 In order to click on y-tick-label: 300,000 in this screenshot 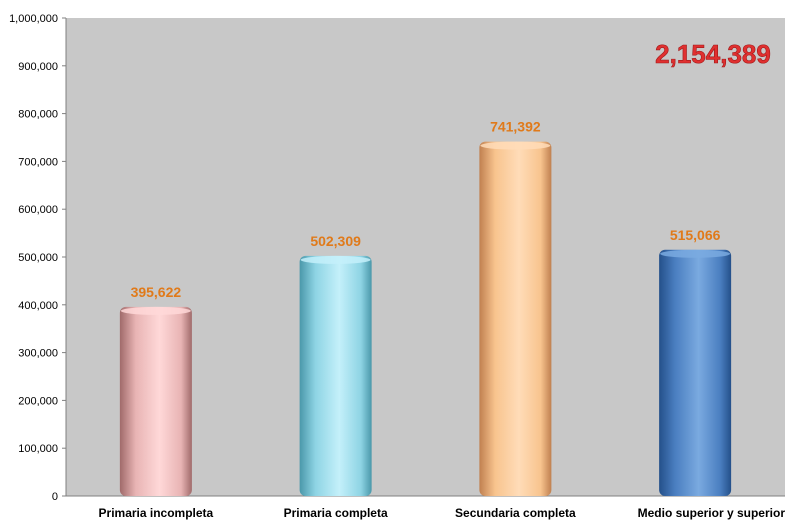, I will do `click(38, 354)`.